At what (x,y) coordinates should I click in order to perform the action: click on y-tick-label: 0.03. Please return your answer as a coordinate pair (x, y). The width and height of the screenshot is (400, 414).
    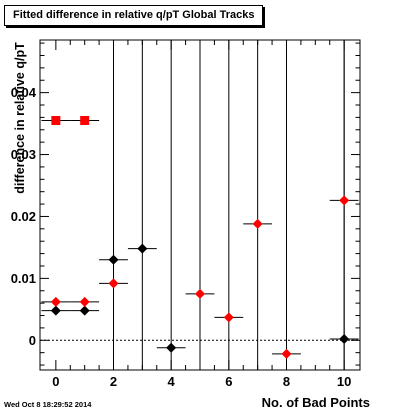
    Looking at the image, I should click on (23, 154).